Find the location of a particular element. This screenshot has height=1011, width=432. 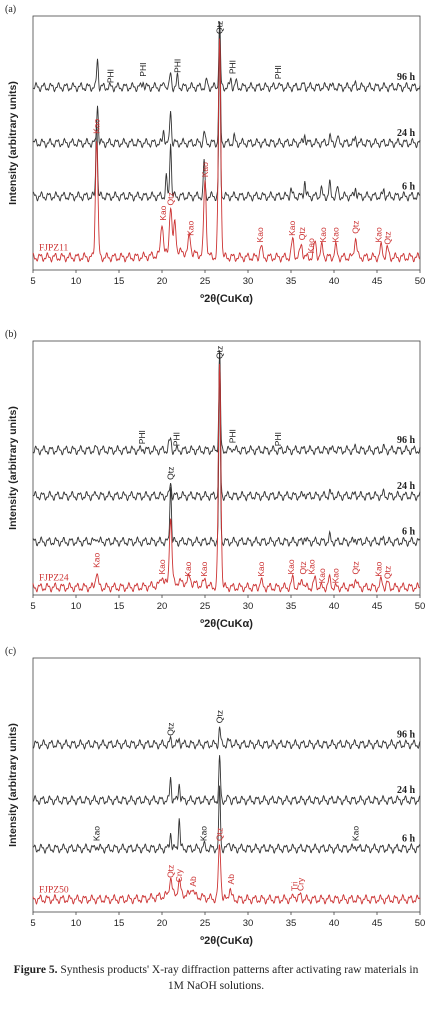

panel-label: (a) is located at coordinates (10, 9).